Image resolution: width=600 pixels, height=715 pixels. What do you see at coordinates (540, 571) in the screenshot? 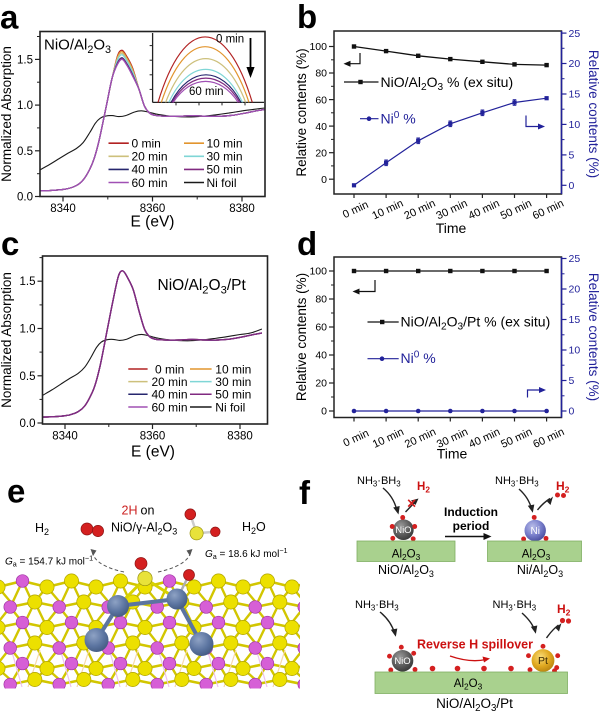
I see `svg-text: Ni/Al2​O3​` at bounding box center [540, 571].